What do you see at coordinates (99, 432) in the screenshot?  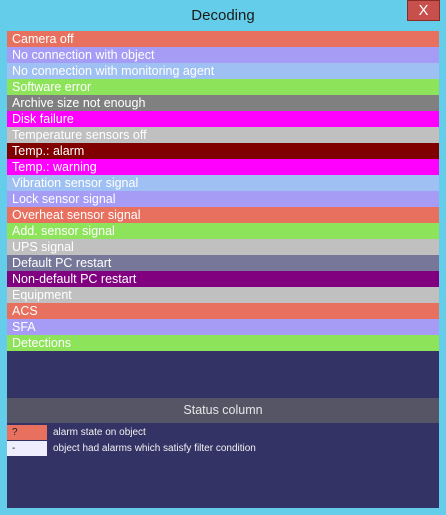 I see `status-description: alarm state on object` at bounding box center [99, 432].